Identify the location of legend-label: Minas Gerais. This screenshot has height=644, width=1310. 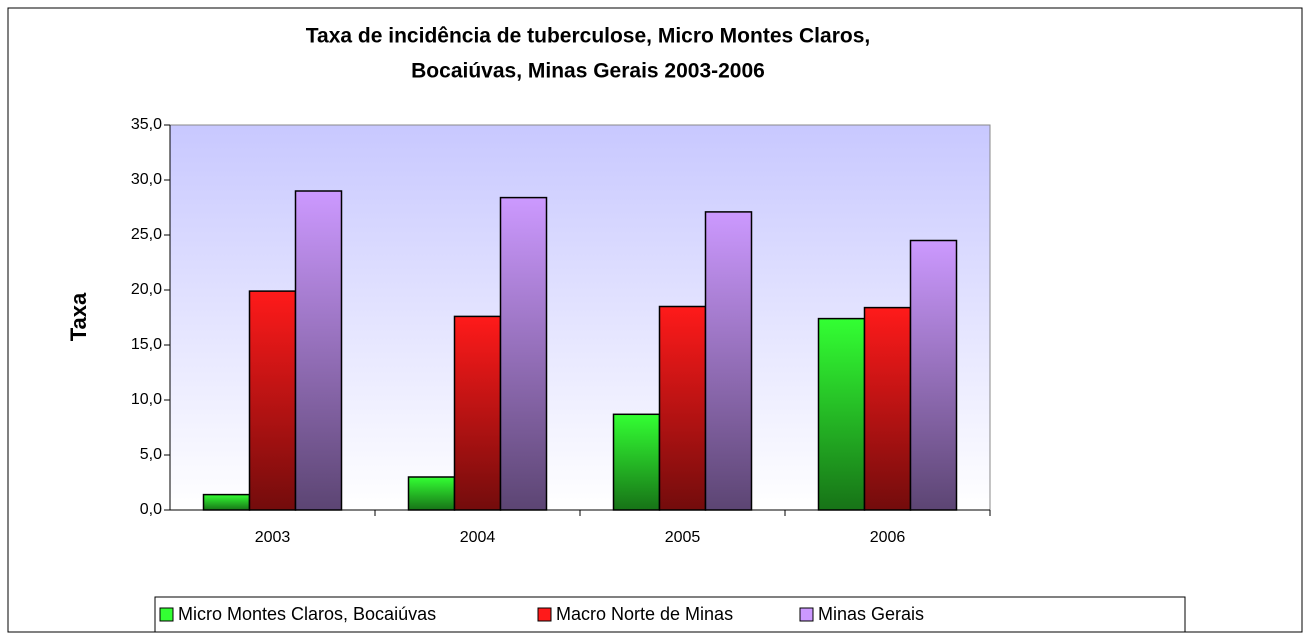
(871, 614).